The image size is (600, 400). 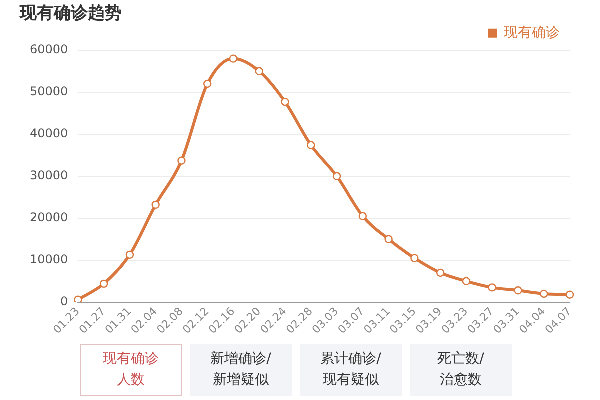 What do you see at coordinates (49, 175) in the screenshot?
I see `y-tick-label: 30000` at bounding box center [49, 175].